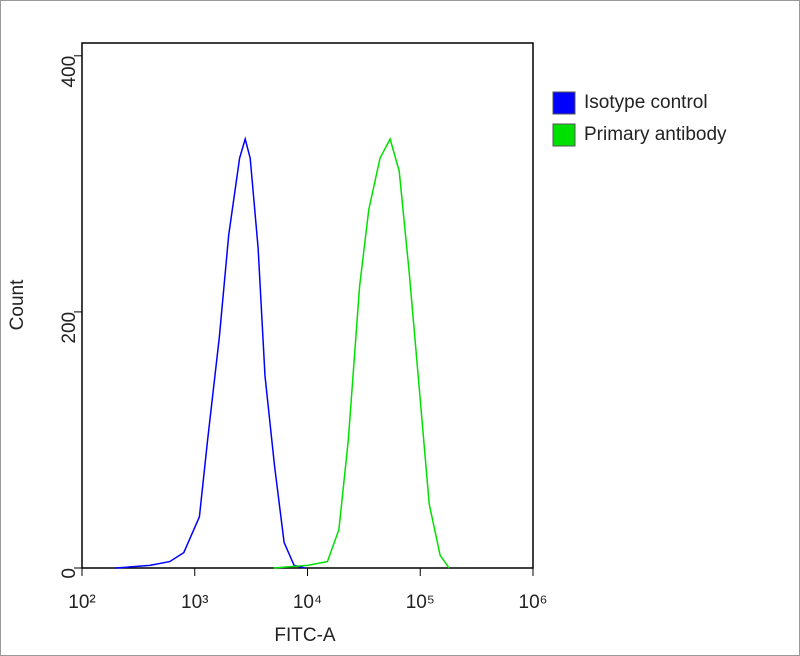 Image resolution: width=800 pixels, height=656 pixels. What do you see at coordinates (361, 352) in the screenshot?
I see `series-line` at bounding box center [361, 352].